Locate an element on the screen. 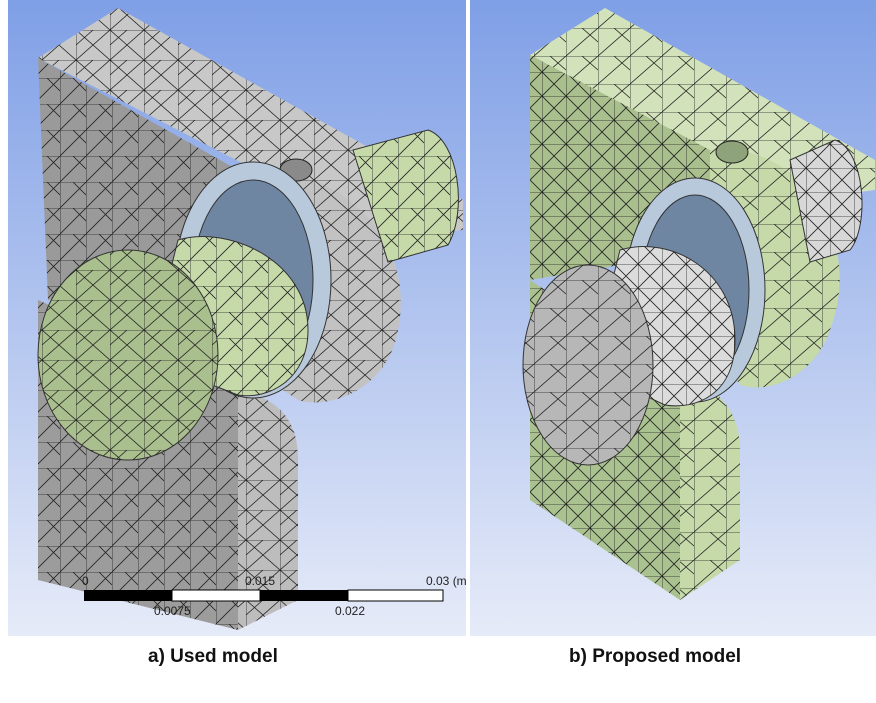 The image size is (876, 703). scale-bar: 0 0.015 0.03 (m) 0.0075 0.022 is located at coordinates (274, 596).